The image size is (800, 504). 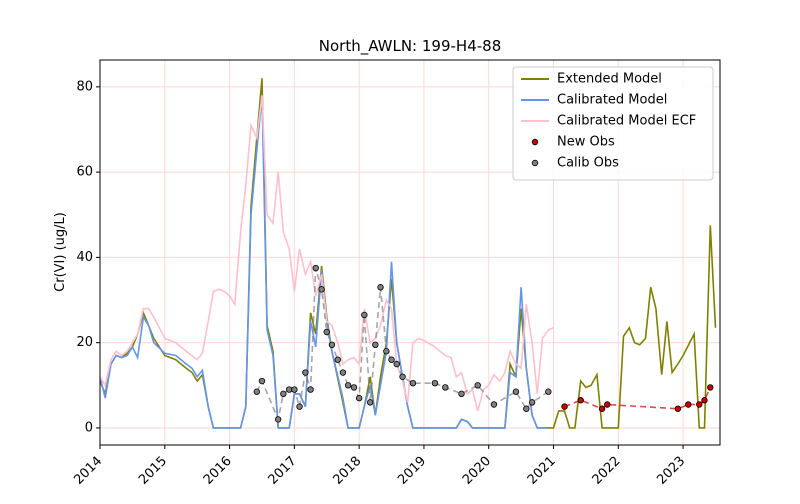 What do you see at coordinates (84, 172) in the screenshot?
I see `y-tick-label: 60` at bounding box center [84, 172].